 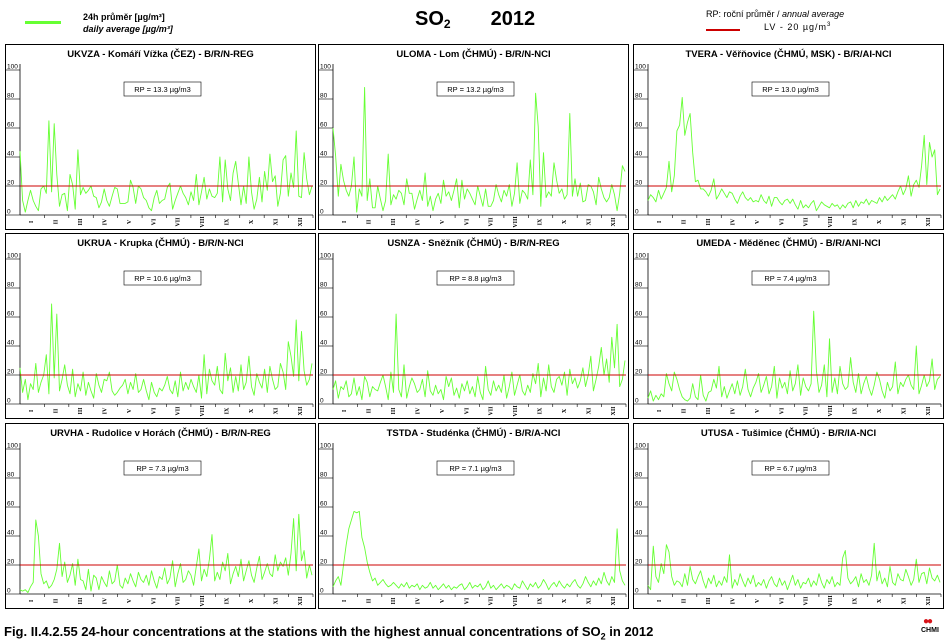 I want to click on legend-limit-label: LV - 20 µg/m3, so click(x=797, y=27).